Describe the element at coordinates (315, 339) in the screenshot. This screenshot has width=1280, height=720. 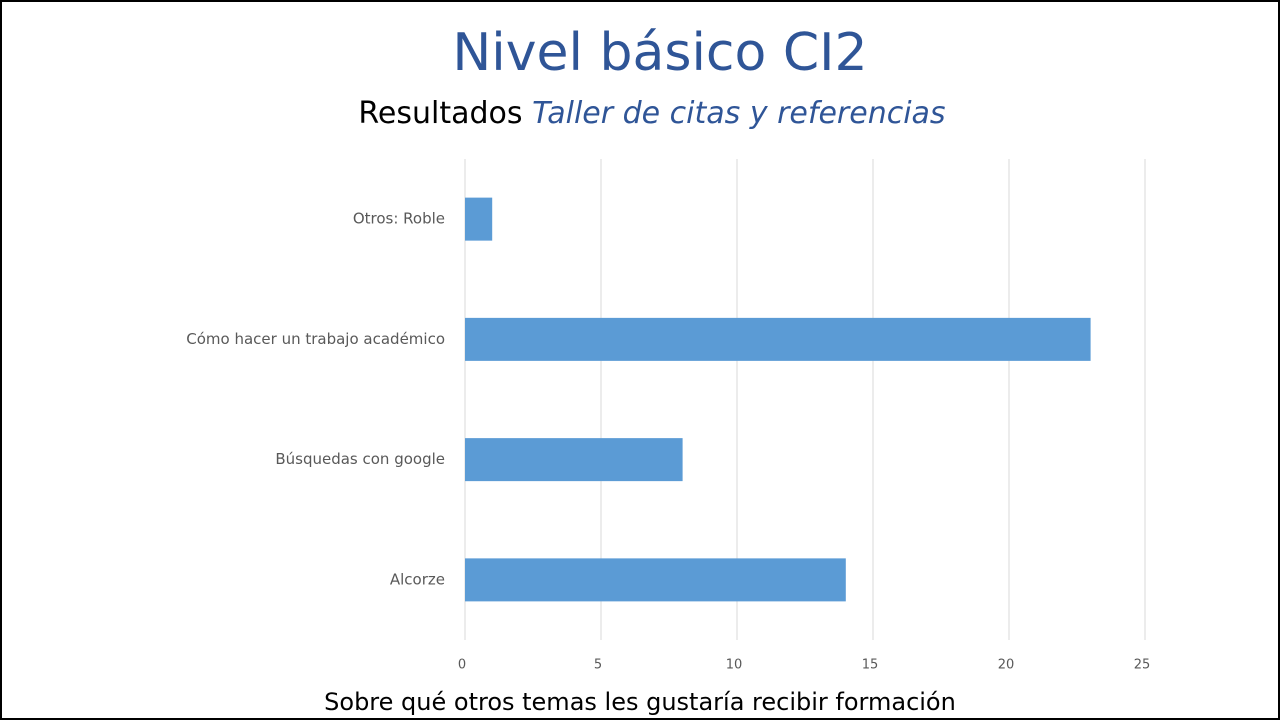
I see `y-tick-label: Cómo hacer un trabajo académico` at that location.